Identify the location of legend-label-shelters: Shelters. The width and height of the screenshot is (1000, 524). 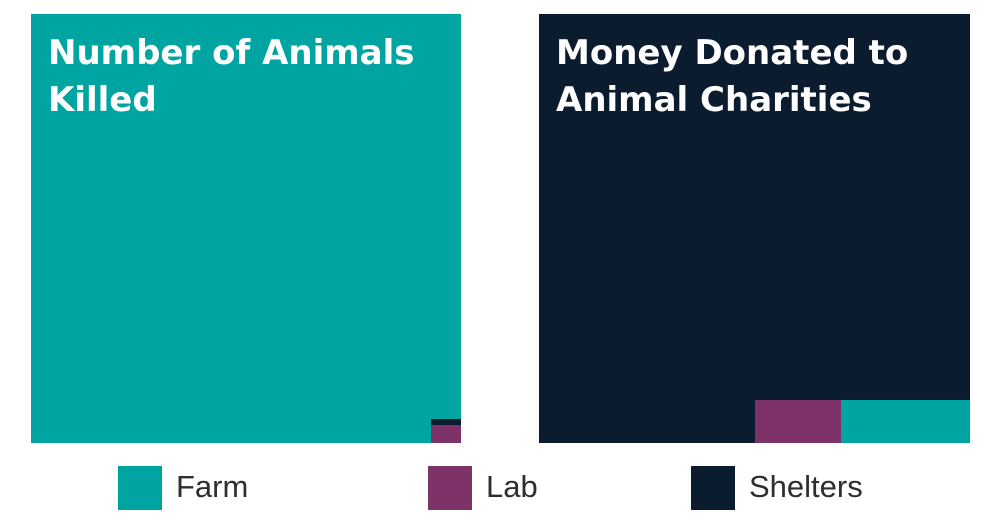
(806, 486).